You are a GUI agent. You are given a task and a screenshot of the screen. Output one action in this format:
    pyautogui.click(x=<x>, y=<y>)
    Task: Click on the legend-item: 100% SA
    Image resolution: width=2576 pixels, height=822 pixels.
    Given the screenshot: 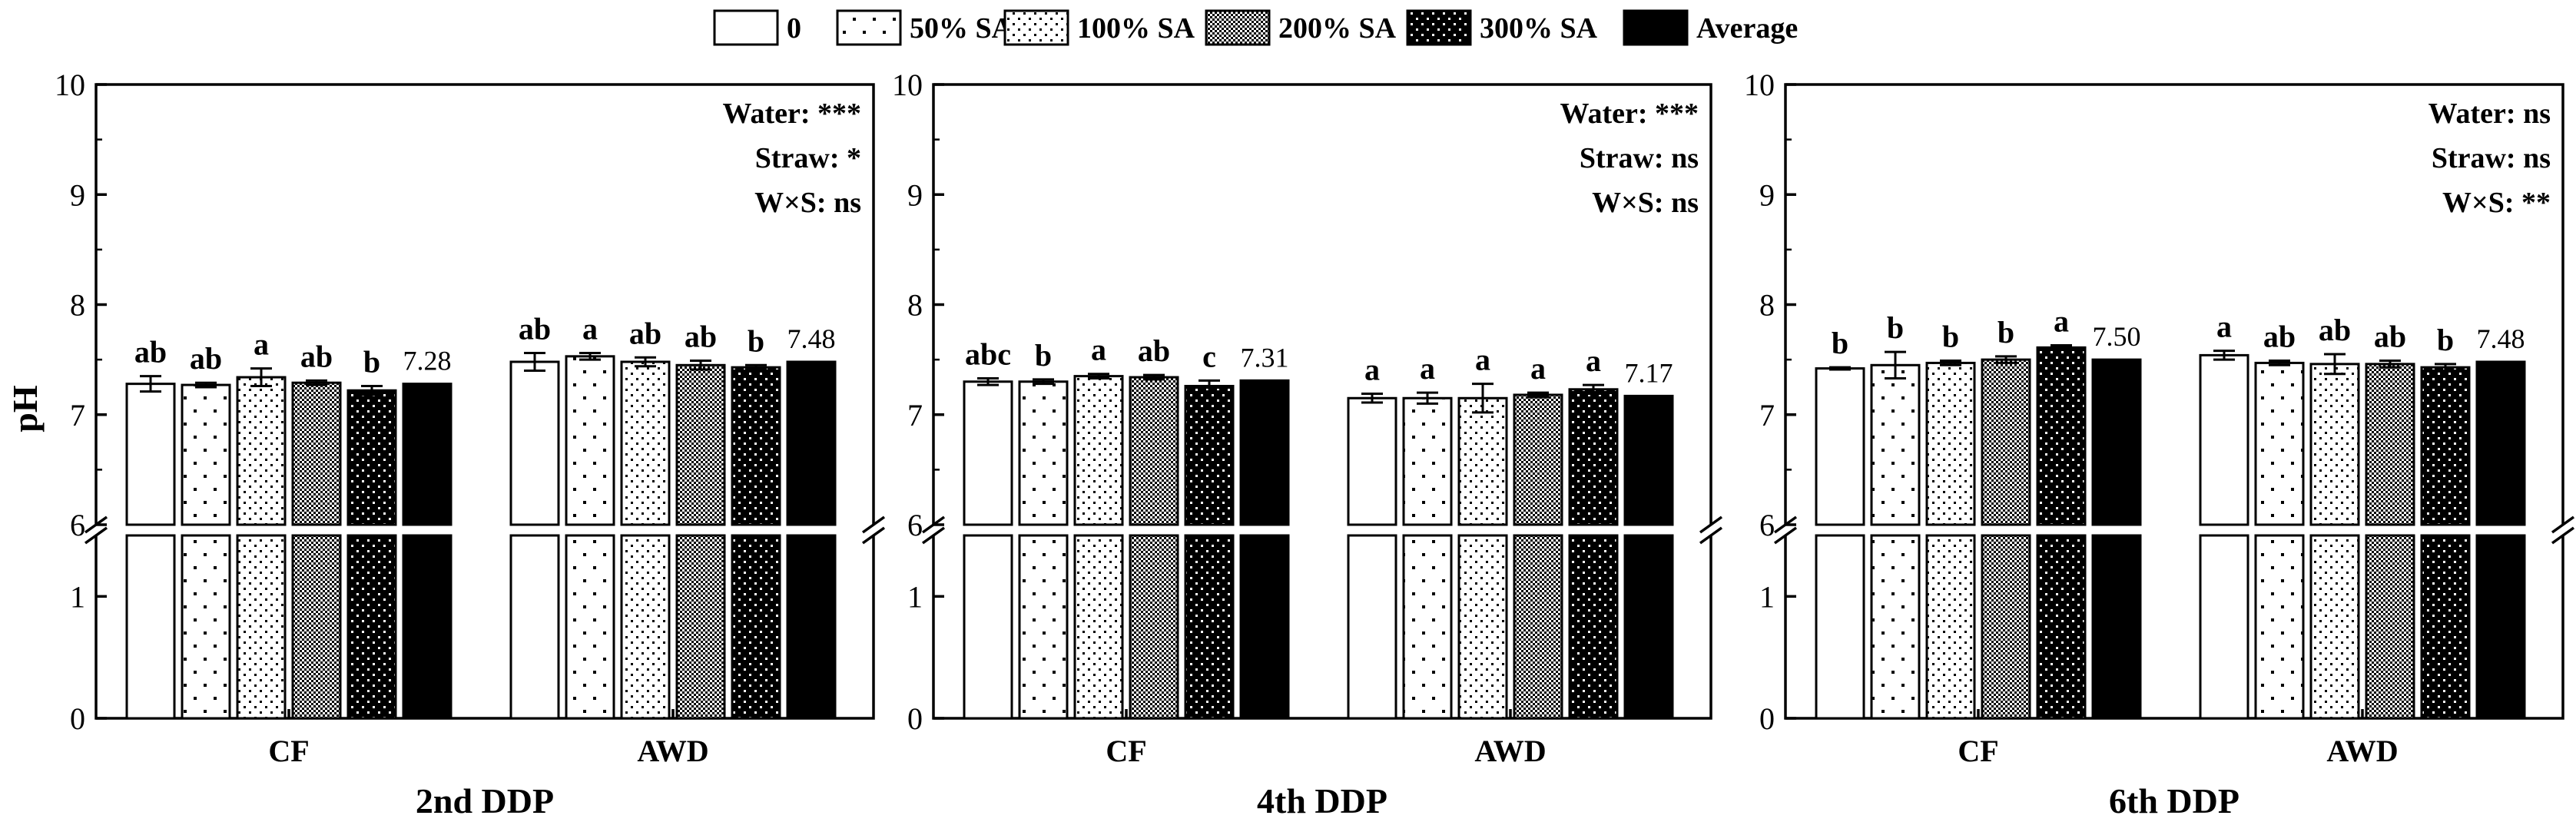 What is the action you would take?
    pyautogui.click(x=1099, y=28)
    